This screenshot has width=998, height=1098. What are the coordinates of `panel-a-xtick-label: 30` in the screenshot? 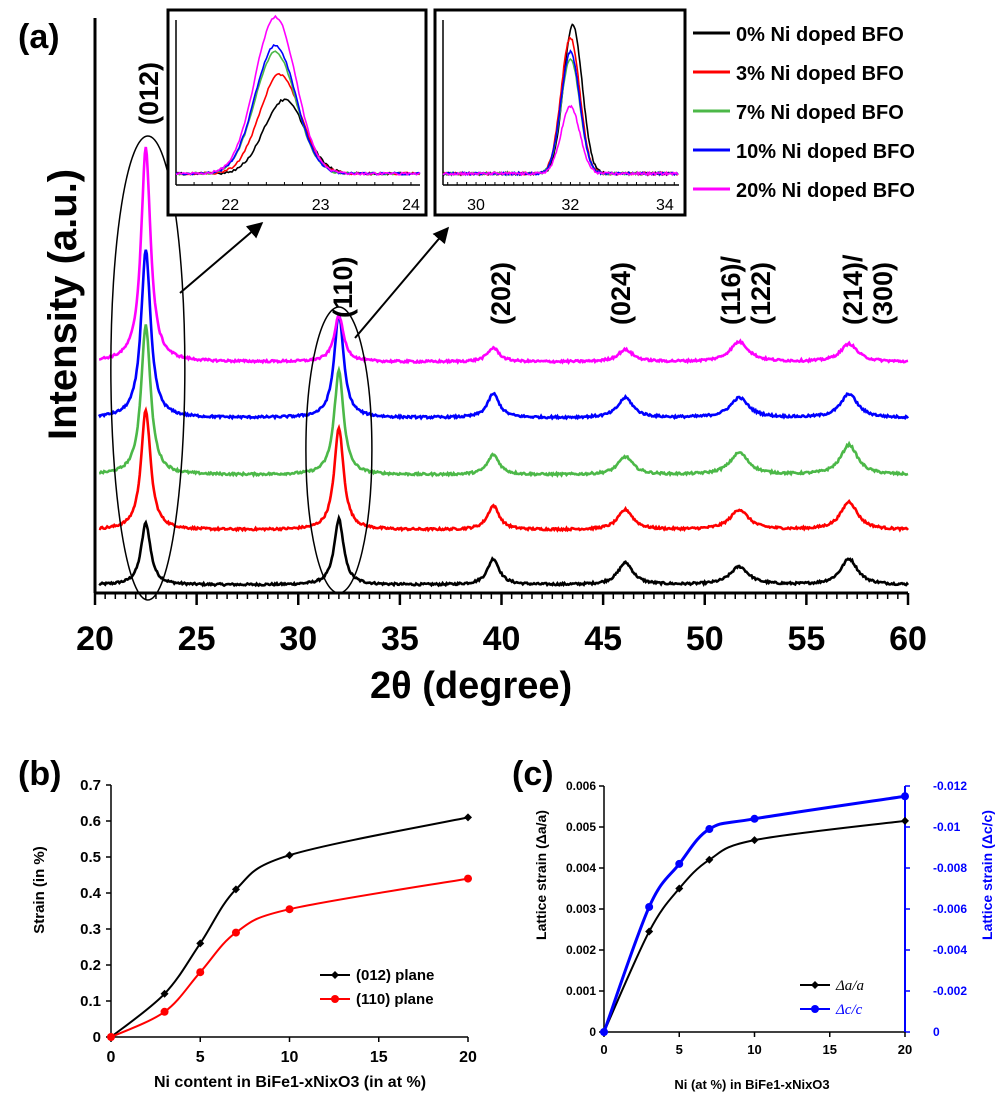 It's located at (298, 639).